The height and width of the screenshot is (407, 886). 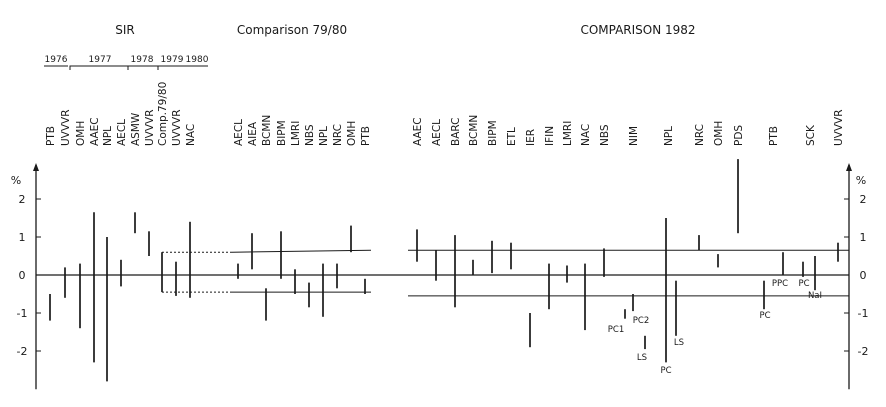 What do you see at coordinates (418, 131) in the screenshot?
I see `lab-label-comparison-1982-aaec: AAEC` at bounding box center [418, 131].